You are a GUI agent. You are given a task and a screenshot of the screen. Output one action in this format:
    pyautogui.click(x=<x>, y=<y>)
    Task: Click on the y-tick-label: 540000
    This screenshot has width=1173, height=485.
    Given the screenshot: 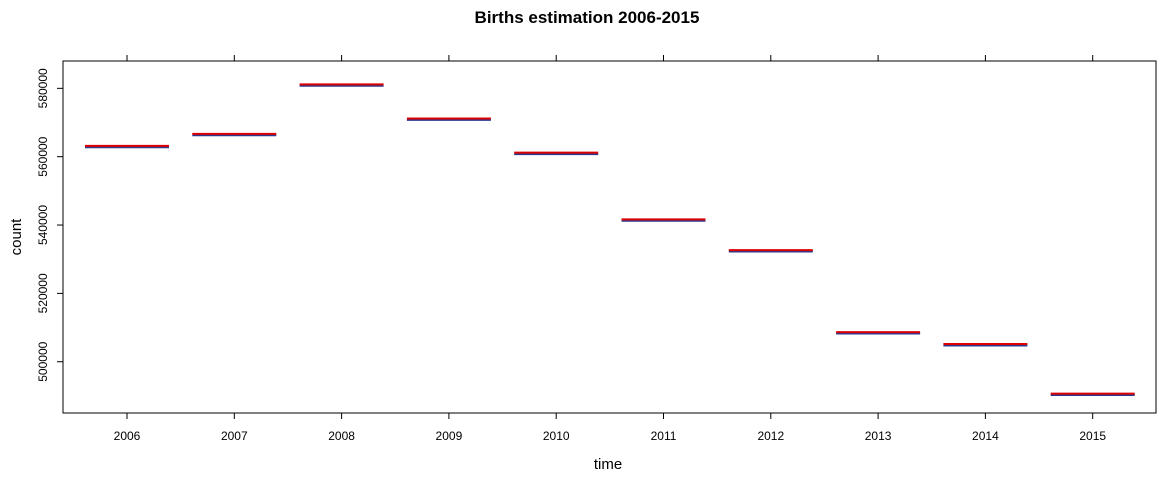 What is the action you would take?
    pyautogui.click(x=43, y=225)
    